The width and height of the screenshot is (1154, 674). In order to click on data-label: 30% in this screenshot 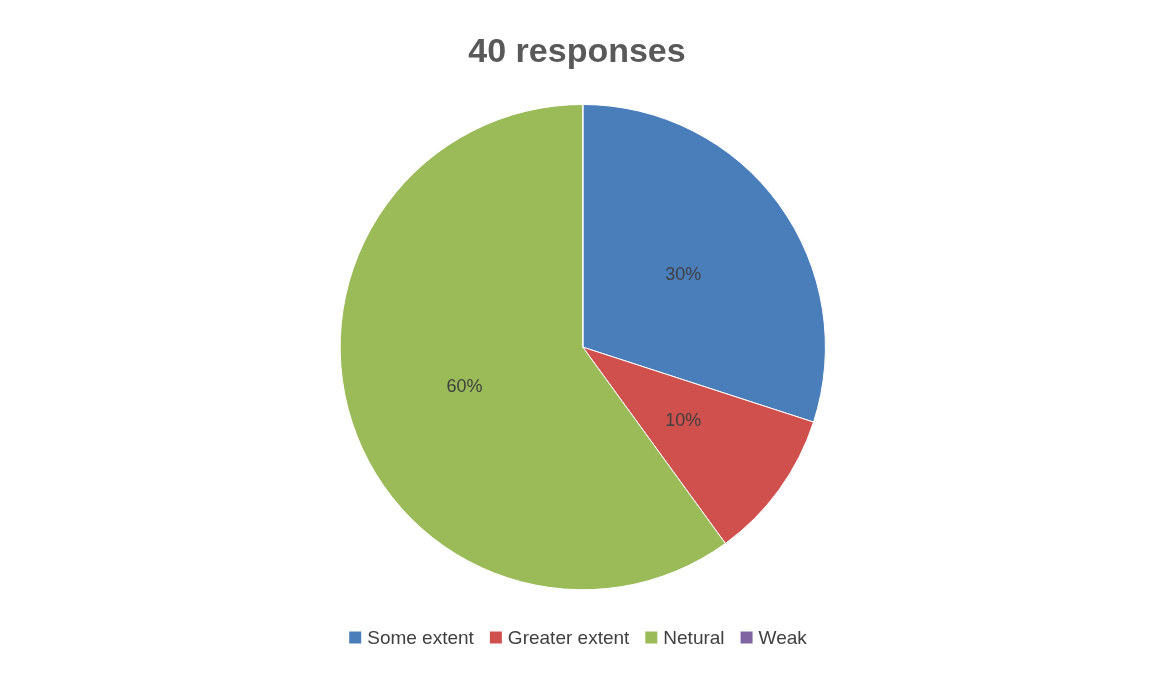, I will do `click(683, 274)`.